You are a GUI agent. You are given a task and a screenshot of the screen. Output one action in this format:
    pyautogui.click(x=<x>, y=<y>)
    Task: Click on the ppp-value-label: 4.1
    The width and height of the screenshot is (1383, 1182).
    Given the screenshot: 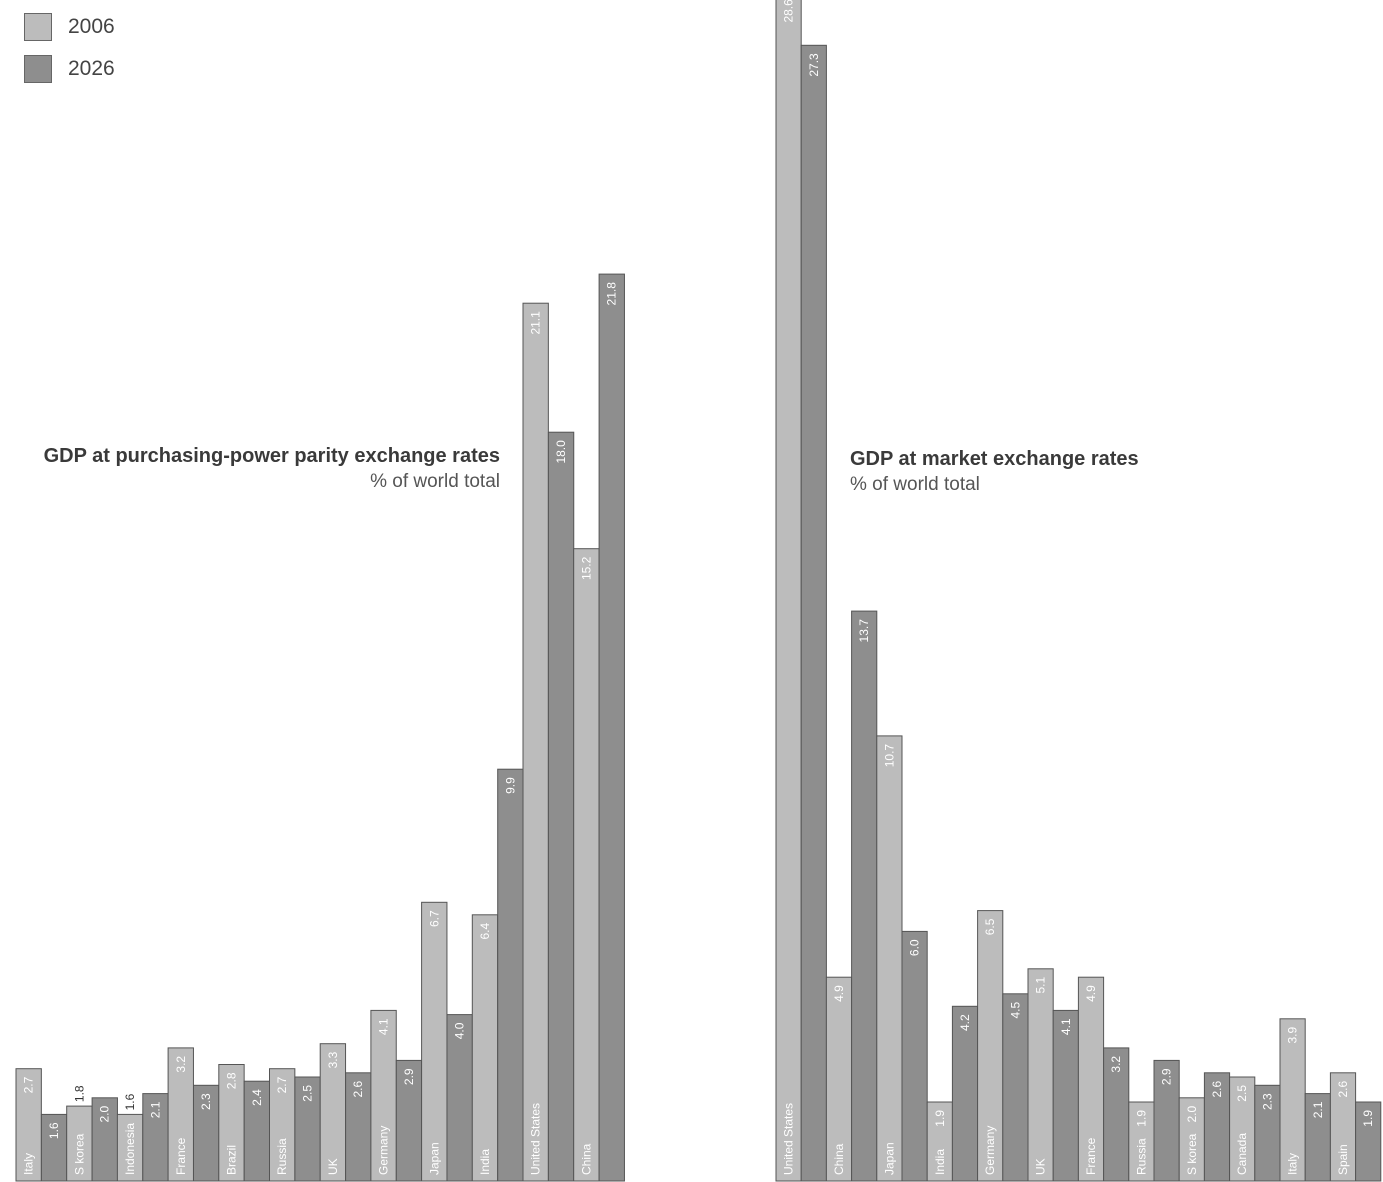 What is the action you would take?
    pyautogui.click(x=384, y=1026)
    